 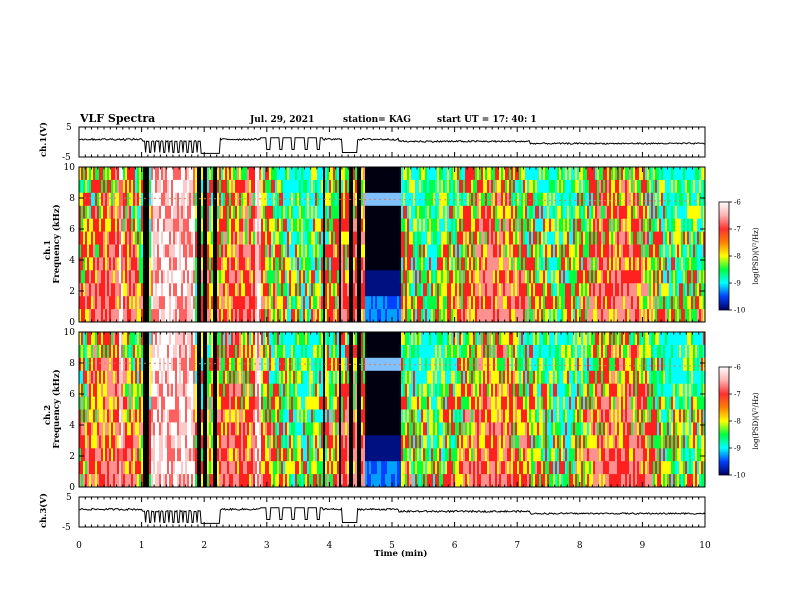 What do you see at coordinates (330, 546) in the screenshot?
I see `time-tick-label: 4` at bounding box center [330, 546].